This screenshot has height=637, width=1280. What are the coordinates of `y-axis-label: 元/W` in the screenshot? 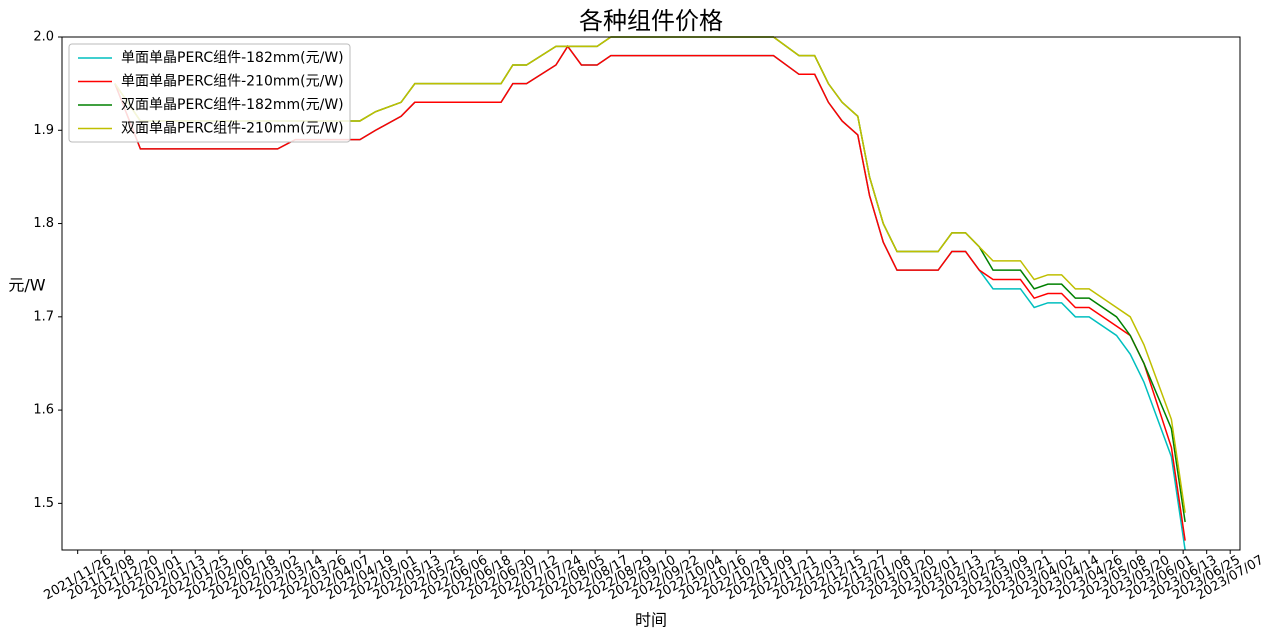 It's located at (26, 285).